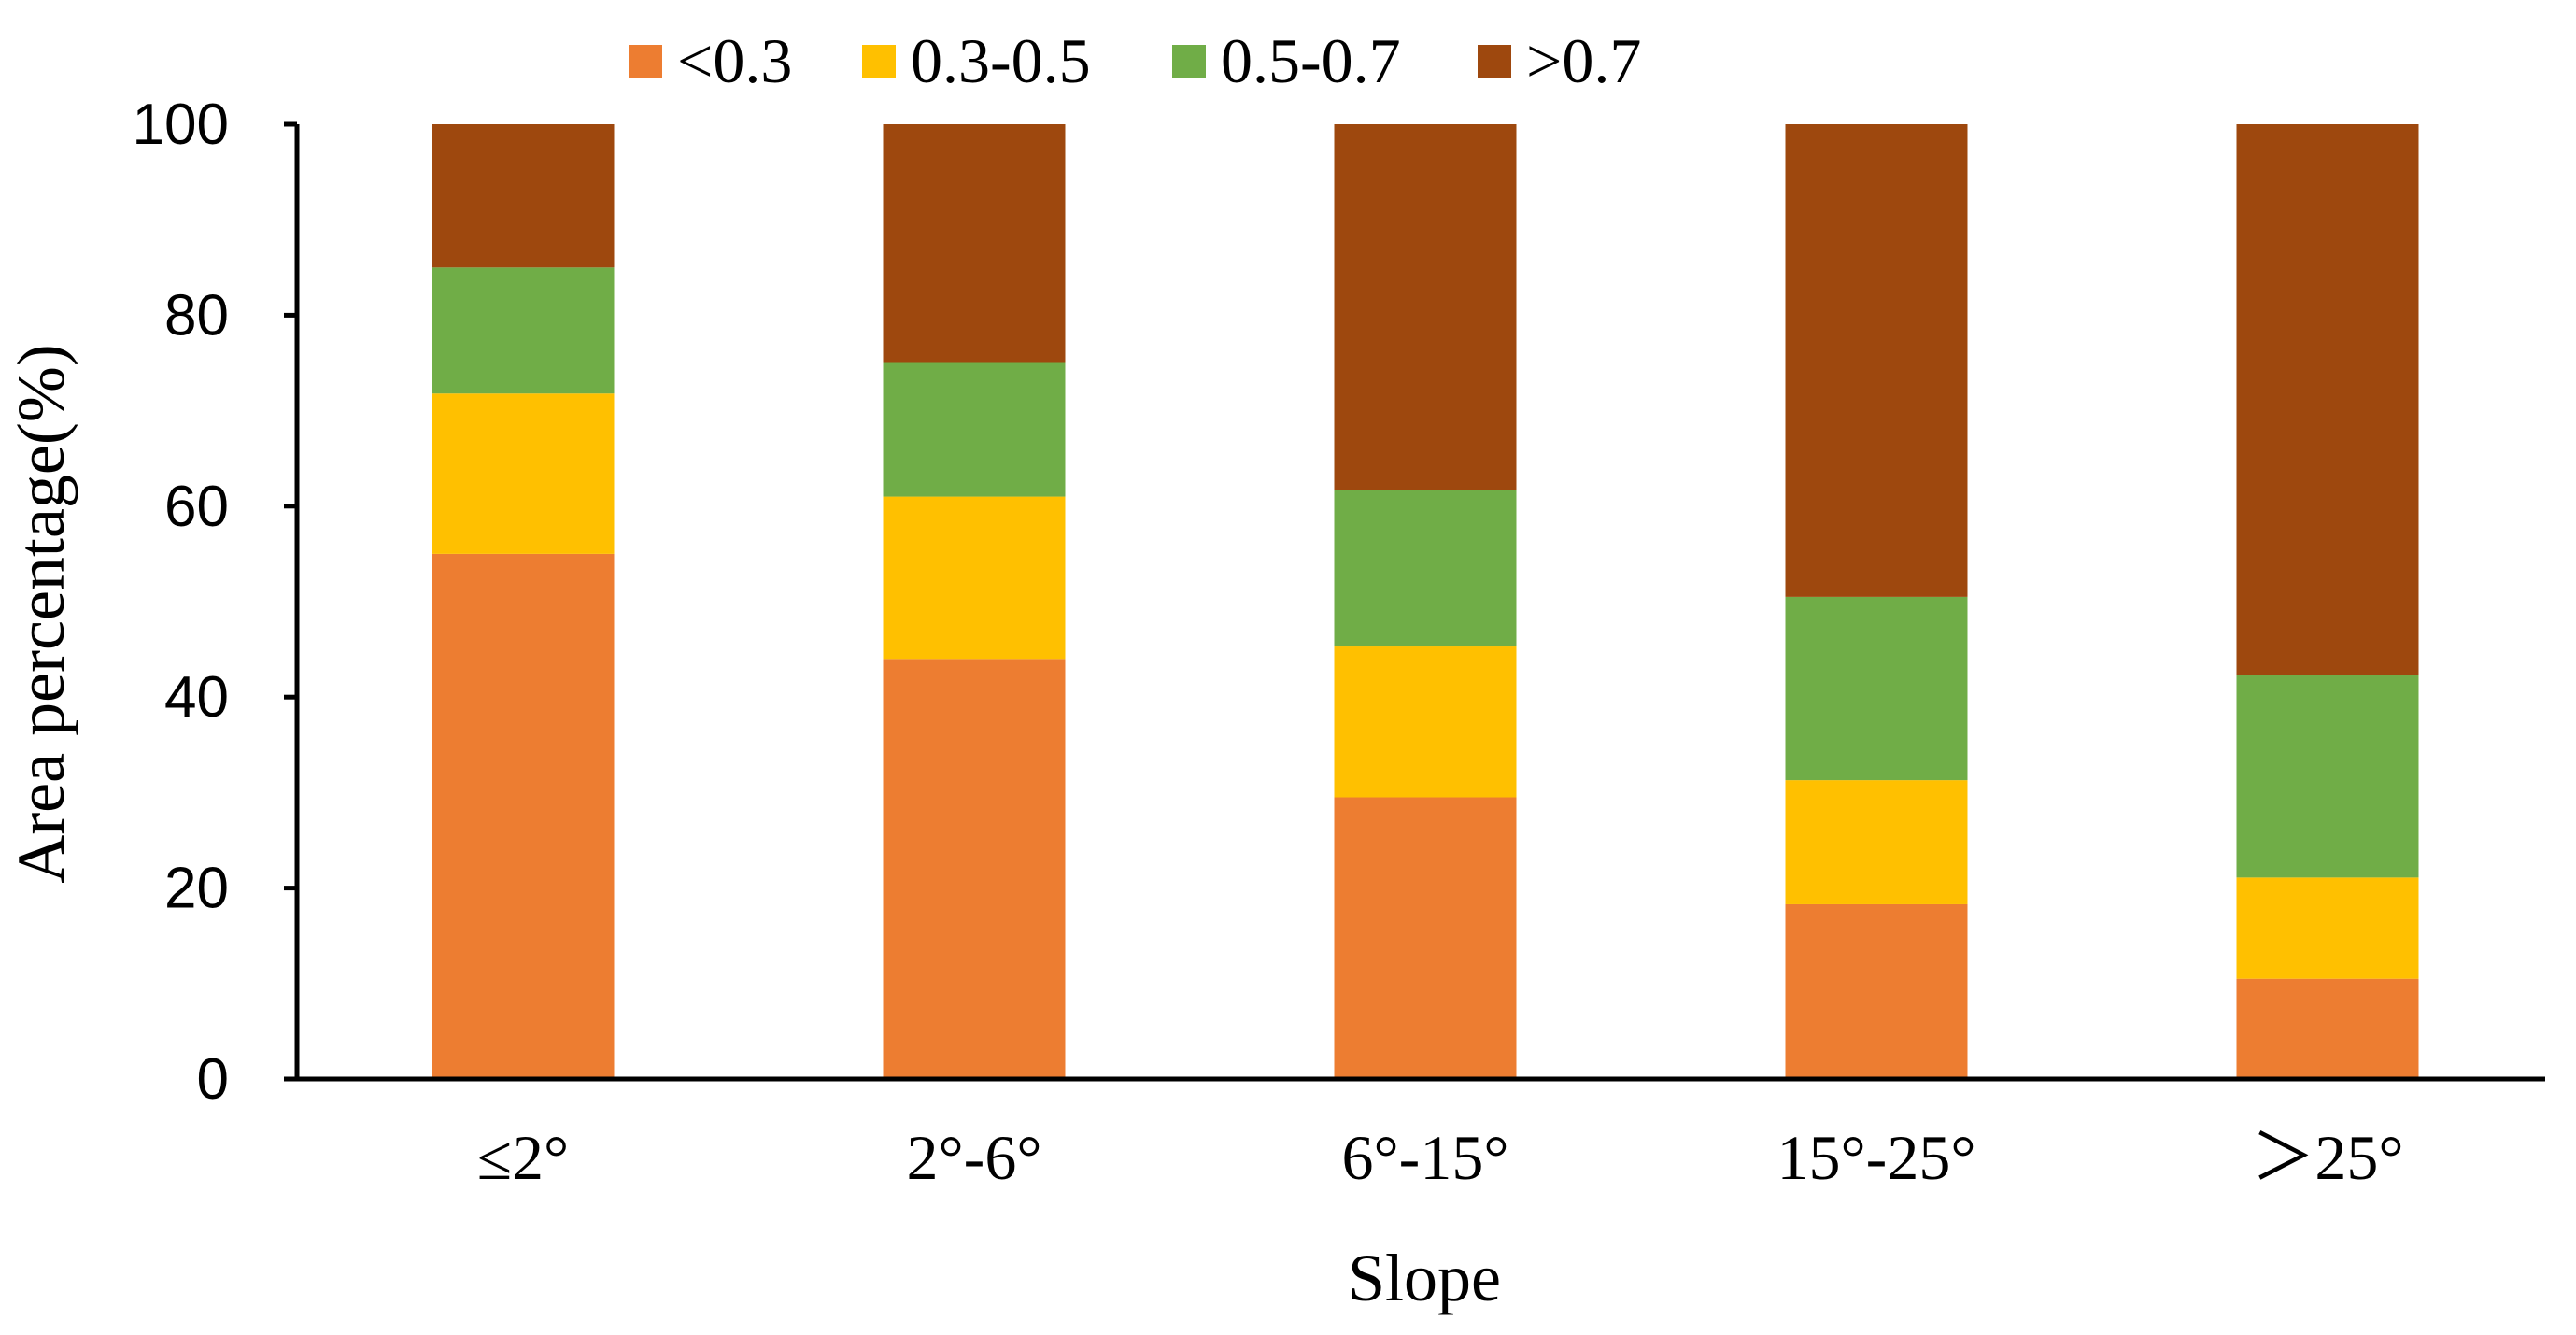 The height and width of the screenshot is (1335, 2576). What do you see at coordinates (2327, 1158) in the screenshot?
I see `x-tick-label: ＞25°` at bounding box center [2327, 1158].